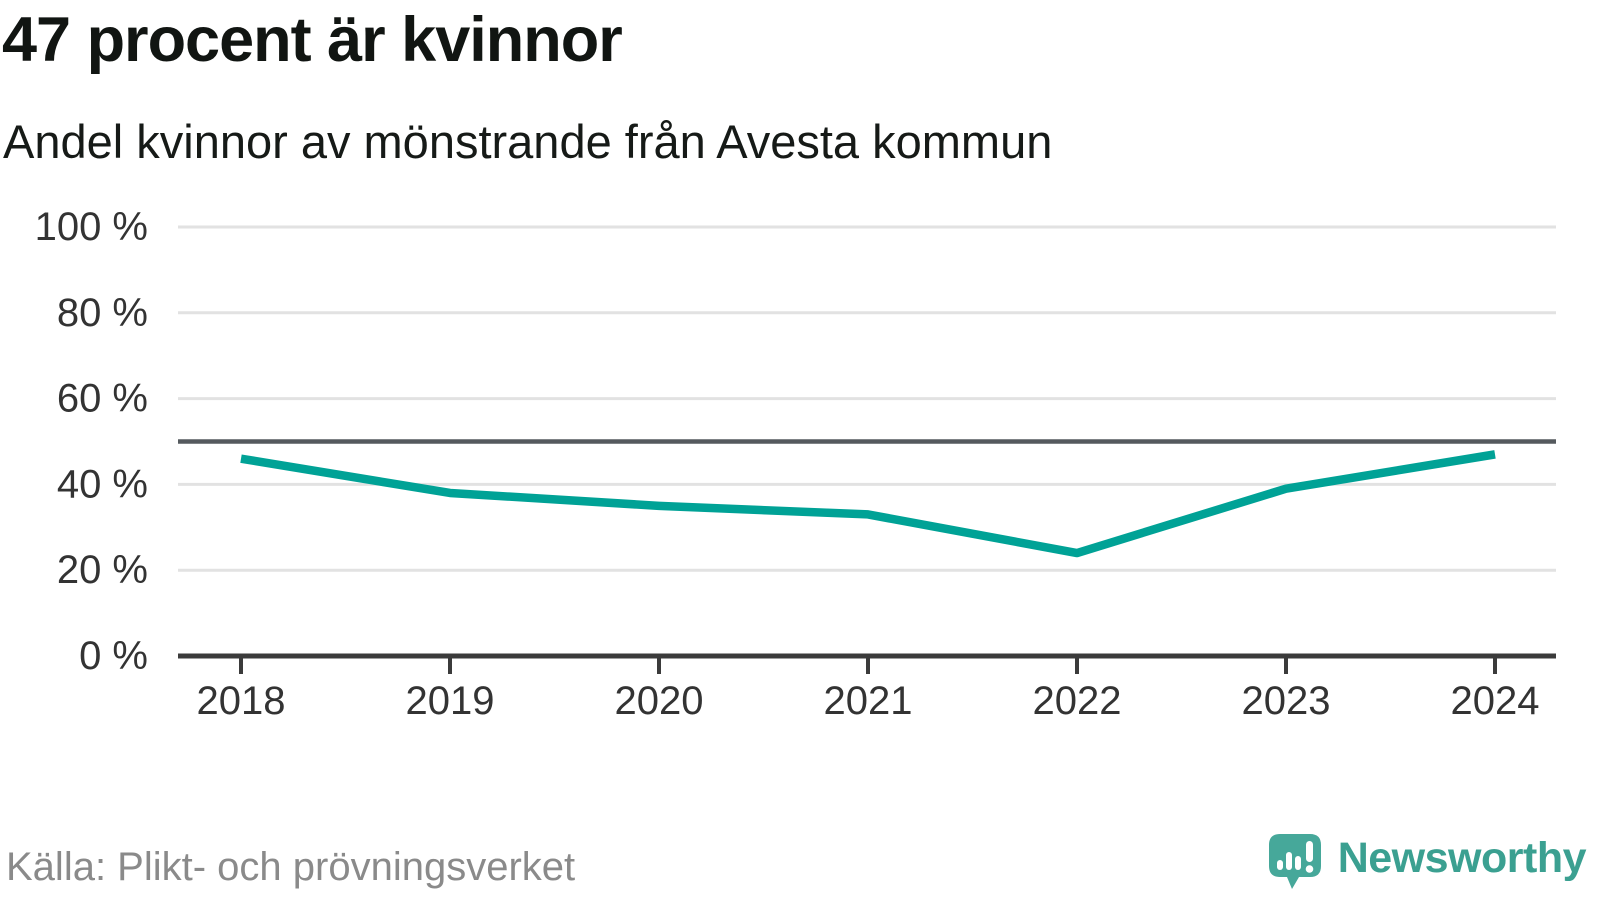 The width and height of the screenshot is (1600, 900). Describe the element at coordinates (241, 701) in the screenshot. I see `x-tick-label: 2018` at that location.